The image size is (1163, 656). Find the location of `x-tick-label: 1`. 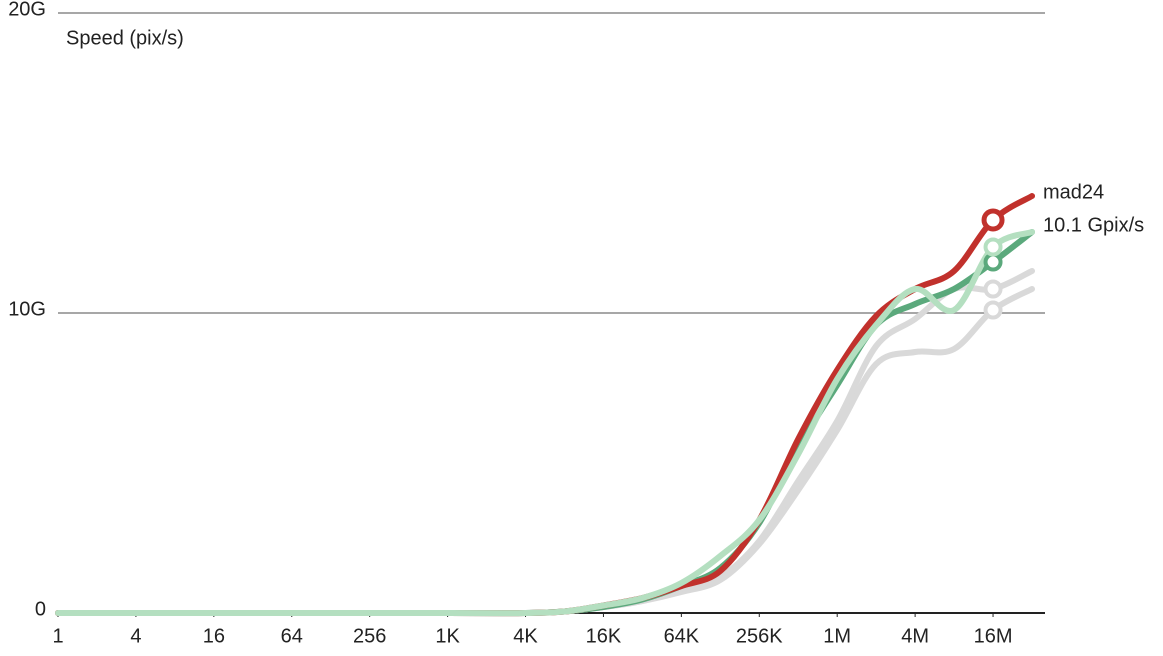

x-tick-label: 1 is located at coordinates (57, 636).